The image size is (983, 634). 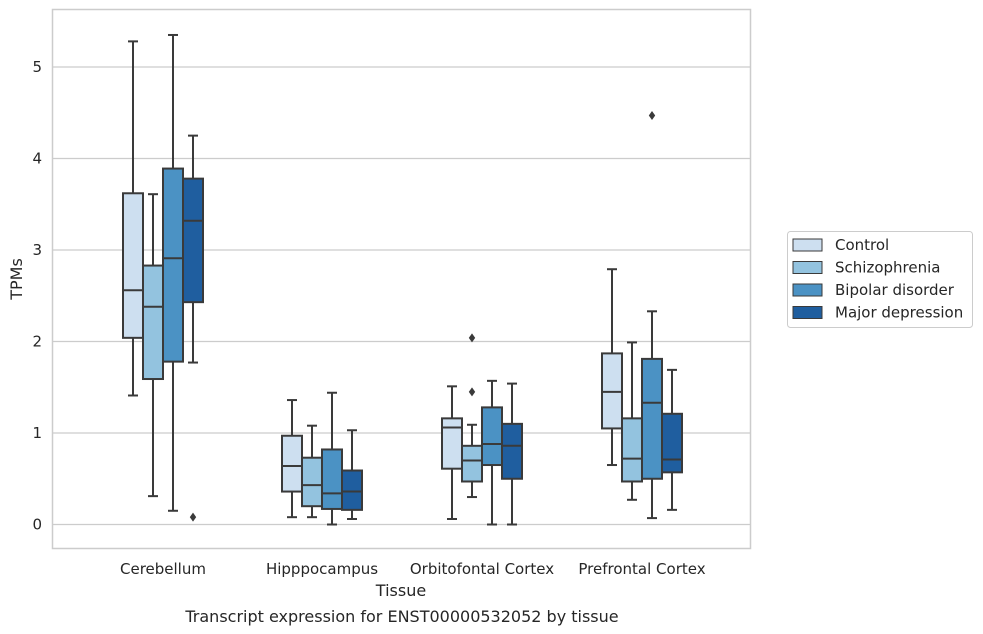 I want to click on legend-entry: Bipolar disorder, so click(x=873, y=290).